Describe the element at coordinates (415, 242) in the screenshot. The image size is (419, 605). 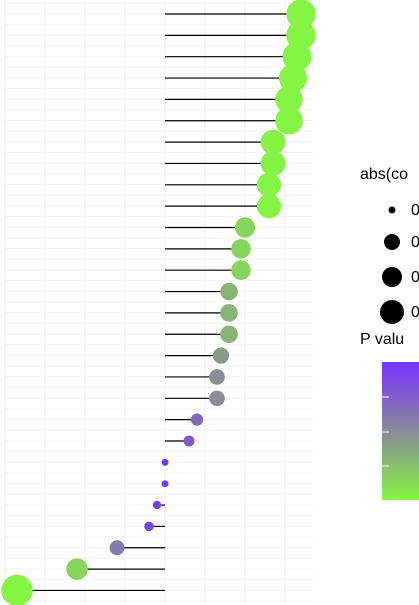
I see `size-legend-label-2: 0` at that location.